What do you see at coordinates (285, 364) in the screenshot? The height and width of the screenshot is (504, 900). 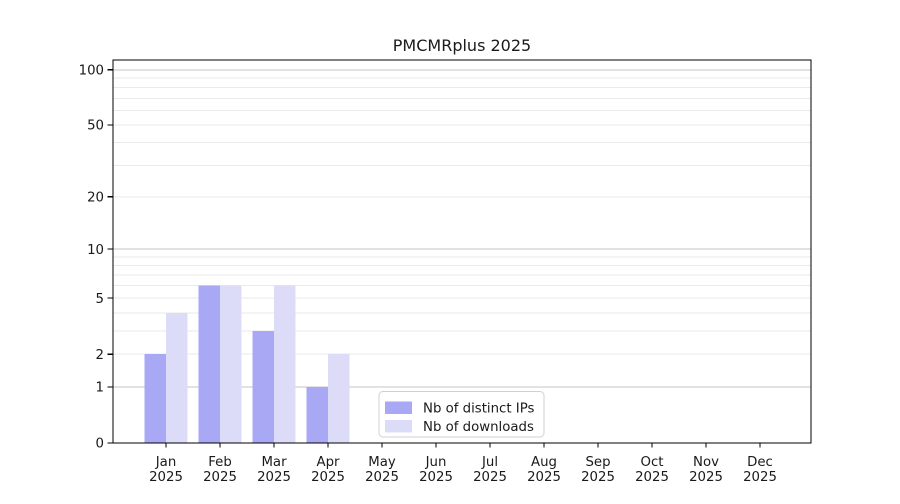 I see `bar-mar-downloads` at bounding box center [285, 364].